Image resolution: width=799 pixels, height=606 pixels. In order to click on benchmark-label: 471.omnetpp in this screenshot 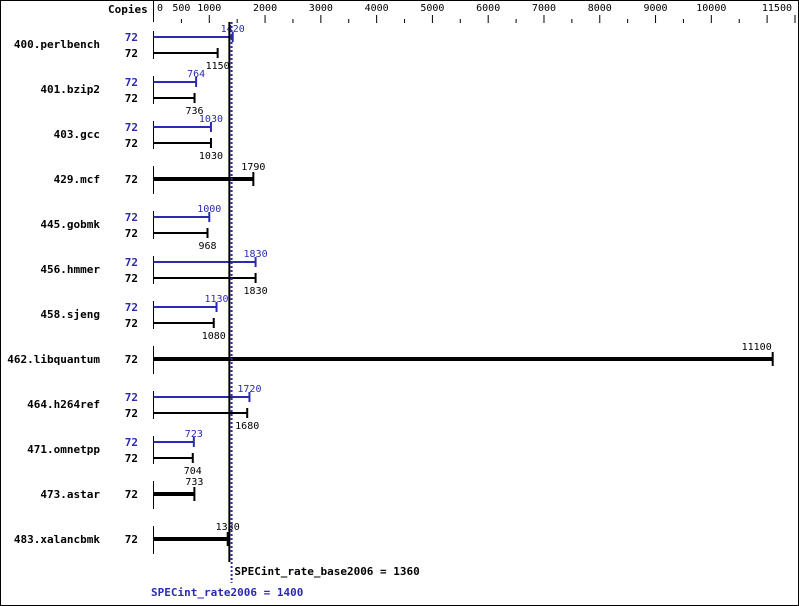, I will do `click(63, 449)`.